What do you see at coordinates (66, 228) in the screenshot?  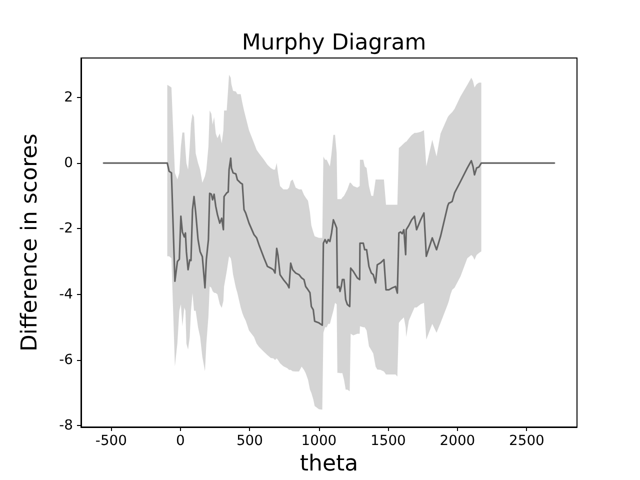 I see `y-tick-label: -2` at bounding box center [66, 228].